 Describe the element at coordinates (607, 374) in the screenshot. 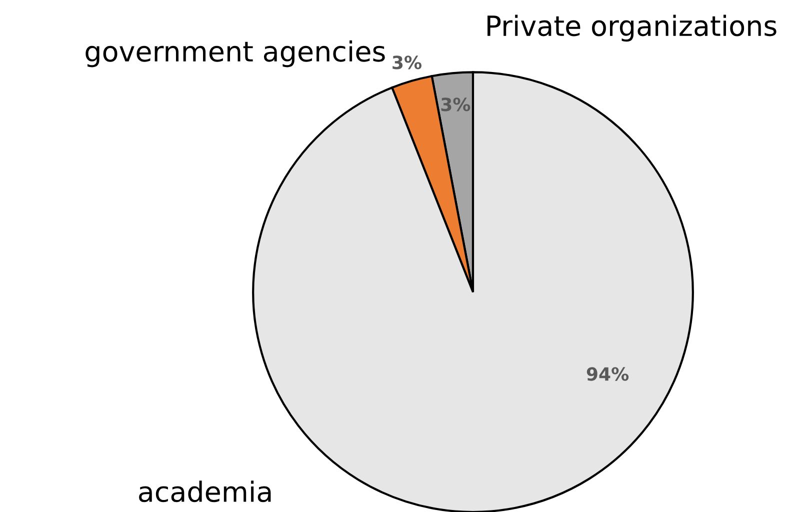

I see `data-label: 94%` at that location.